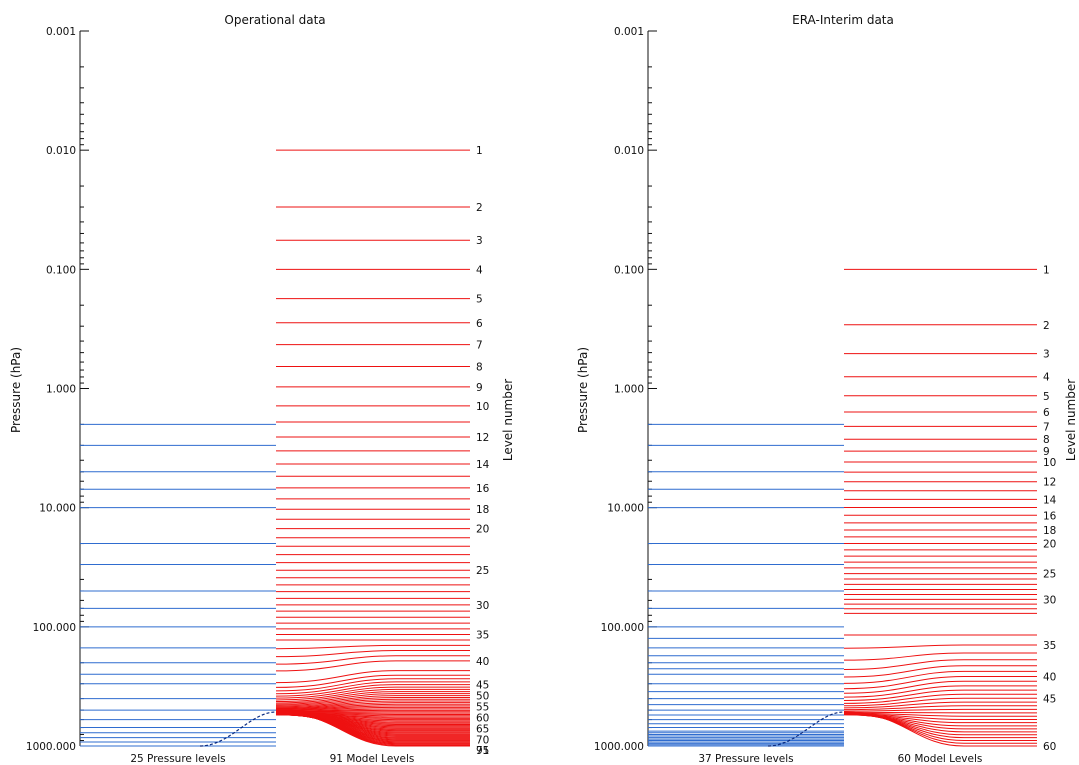 The height and width of the screenshot is (765, 1079). I want to click on panel-title: ERA-Interim data, so click(843, 20).